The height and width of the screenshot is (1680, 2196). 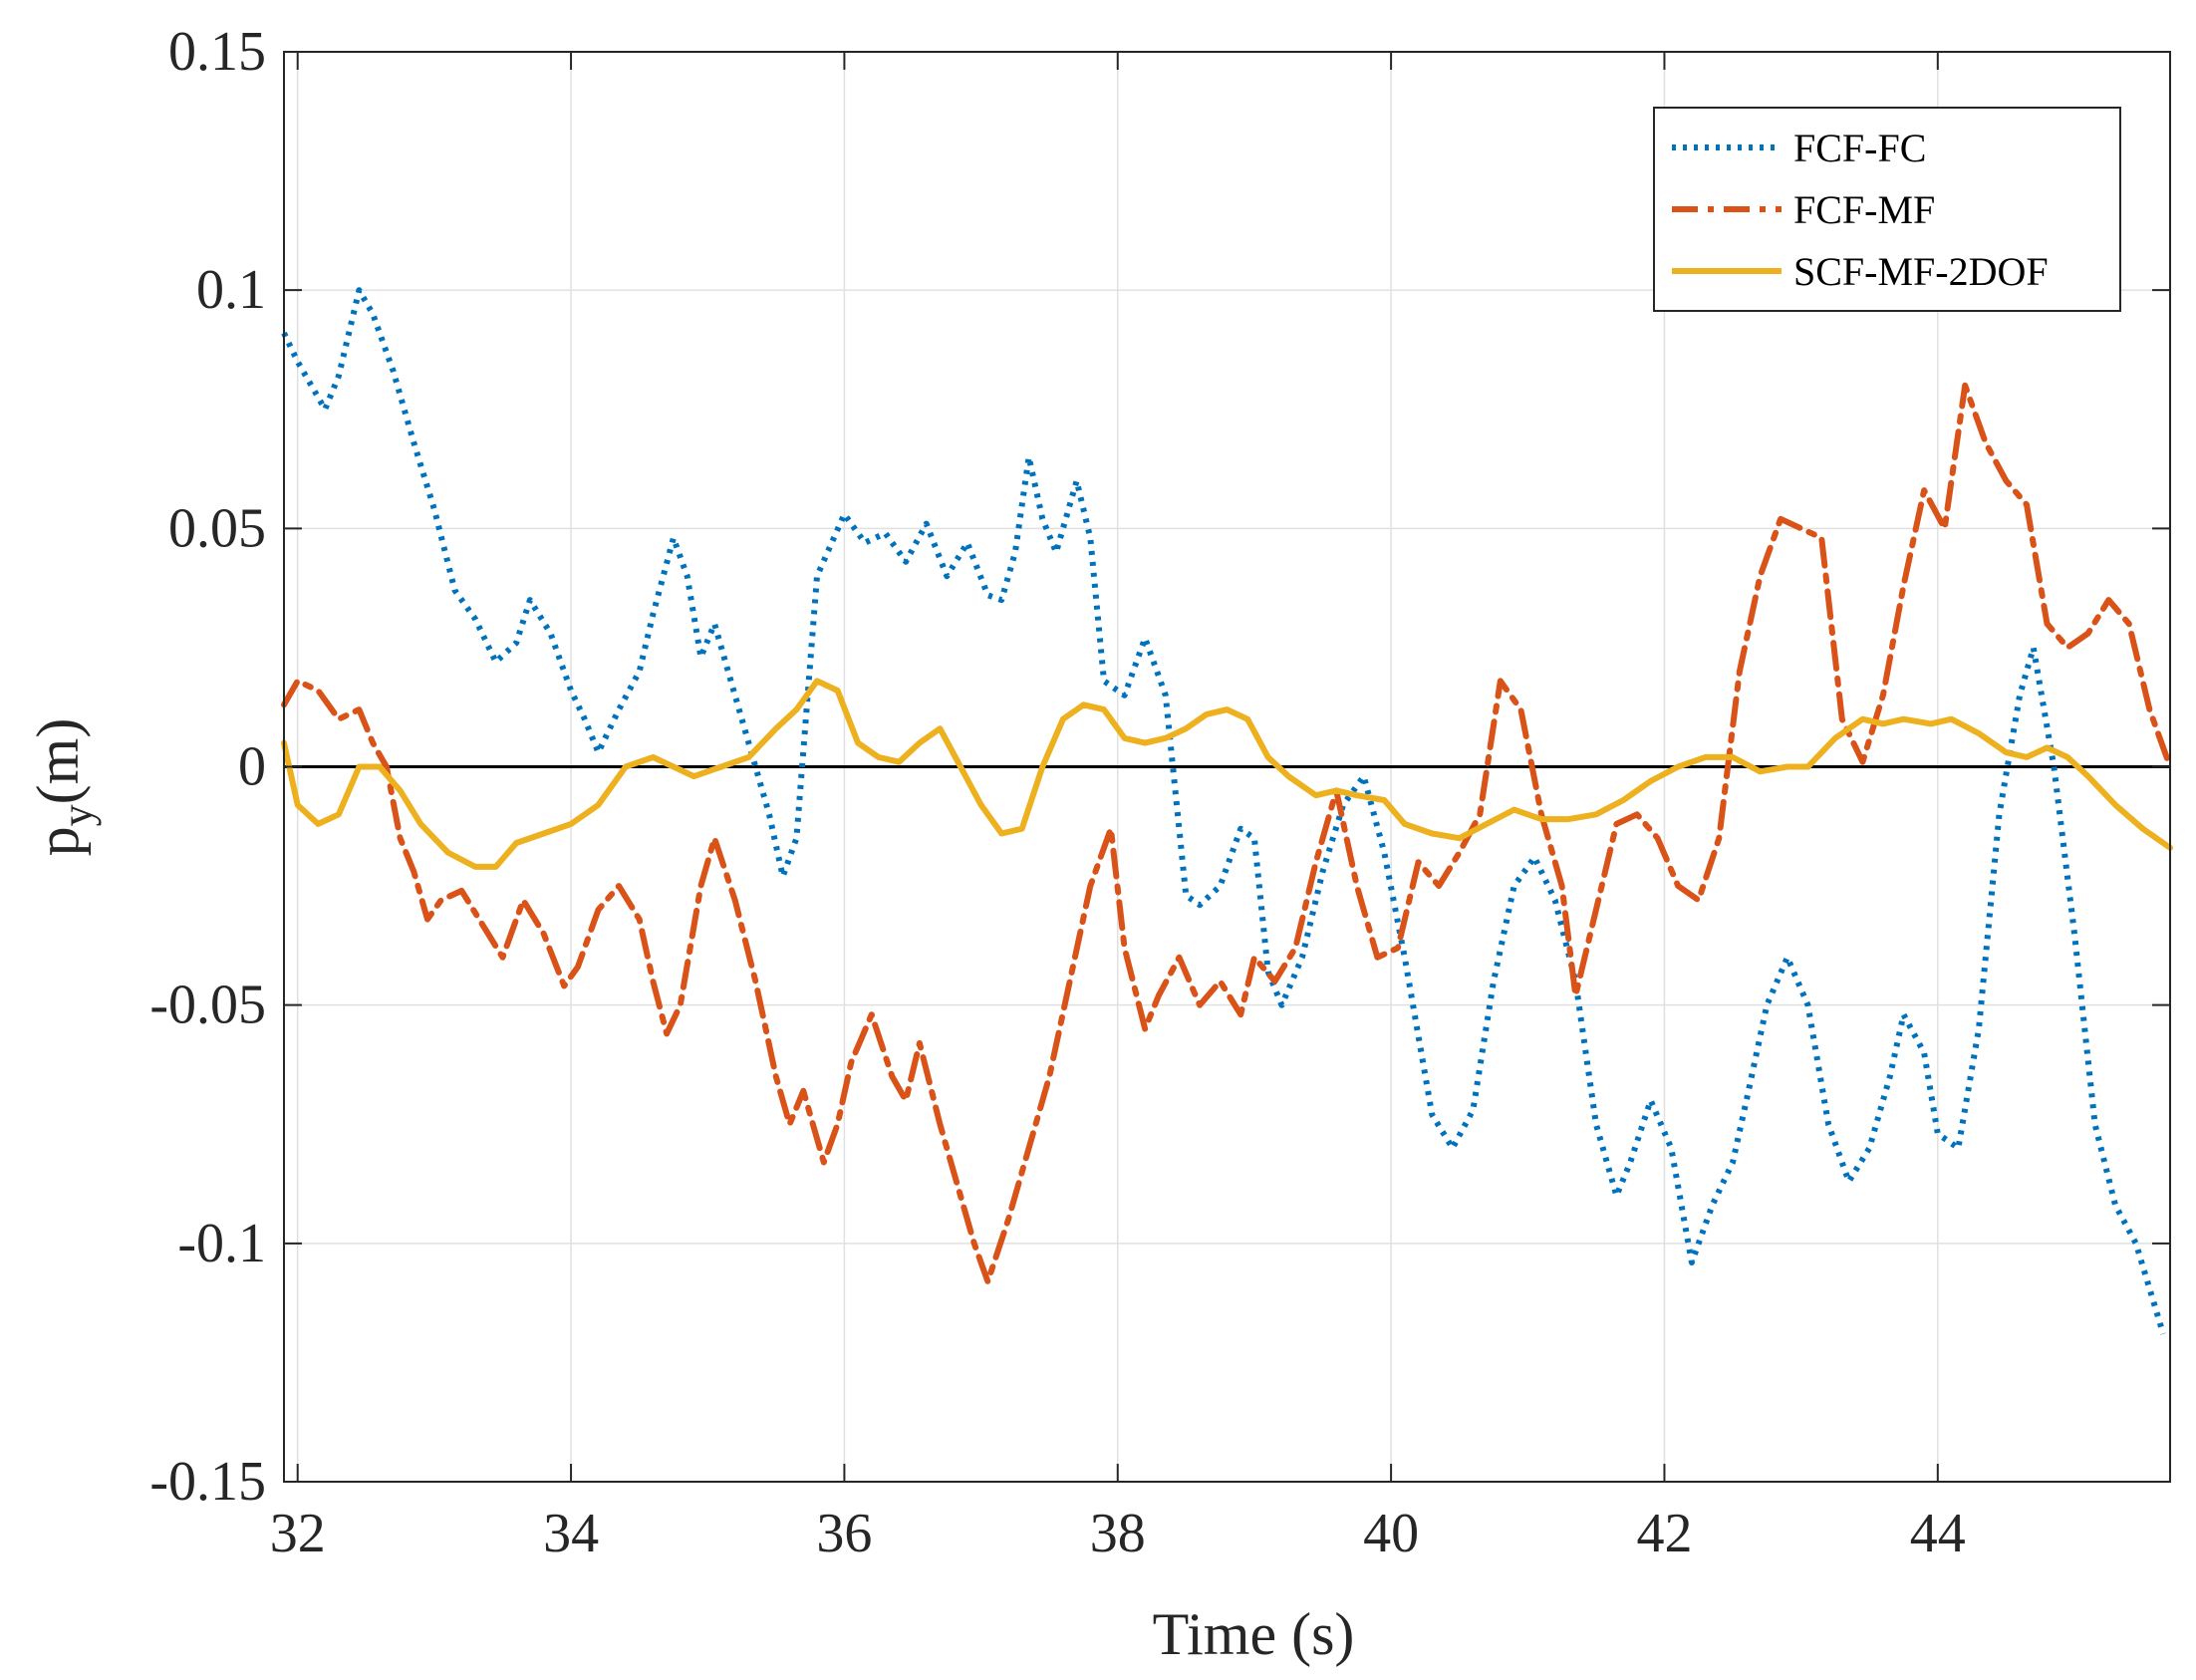 What do you see at coordinates (77, 815) in the screenshot?
I see `y-axis-title-sub: y` at bounding box center [77, 815].